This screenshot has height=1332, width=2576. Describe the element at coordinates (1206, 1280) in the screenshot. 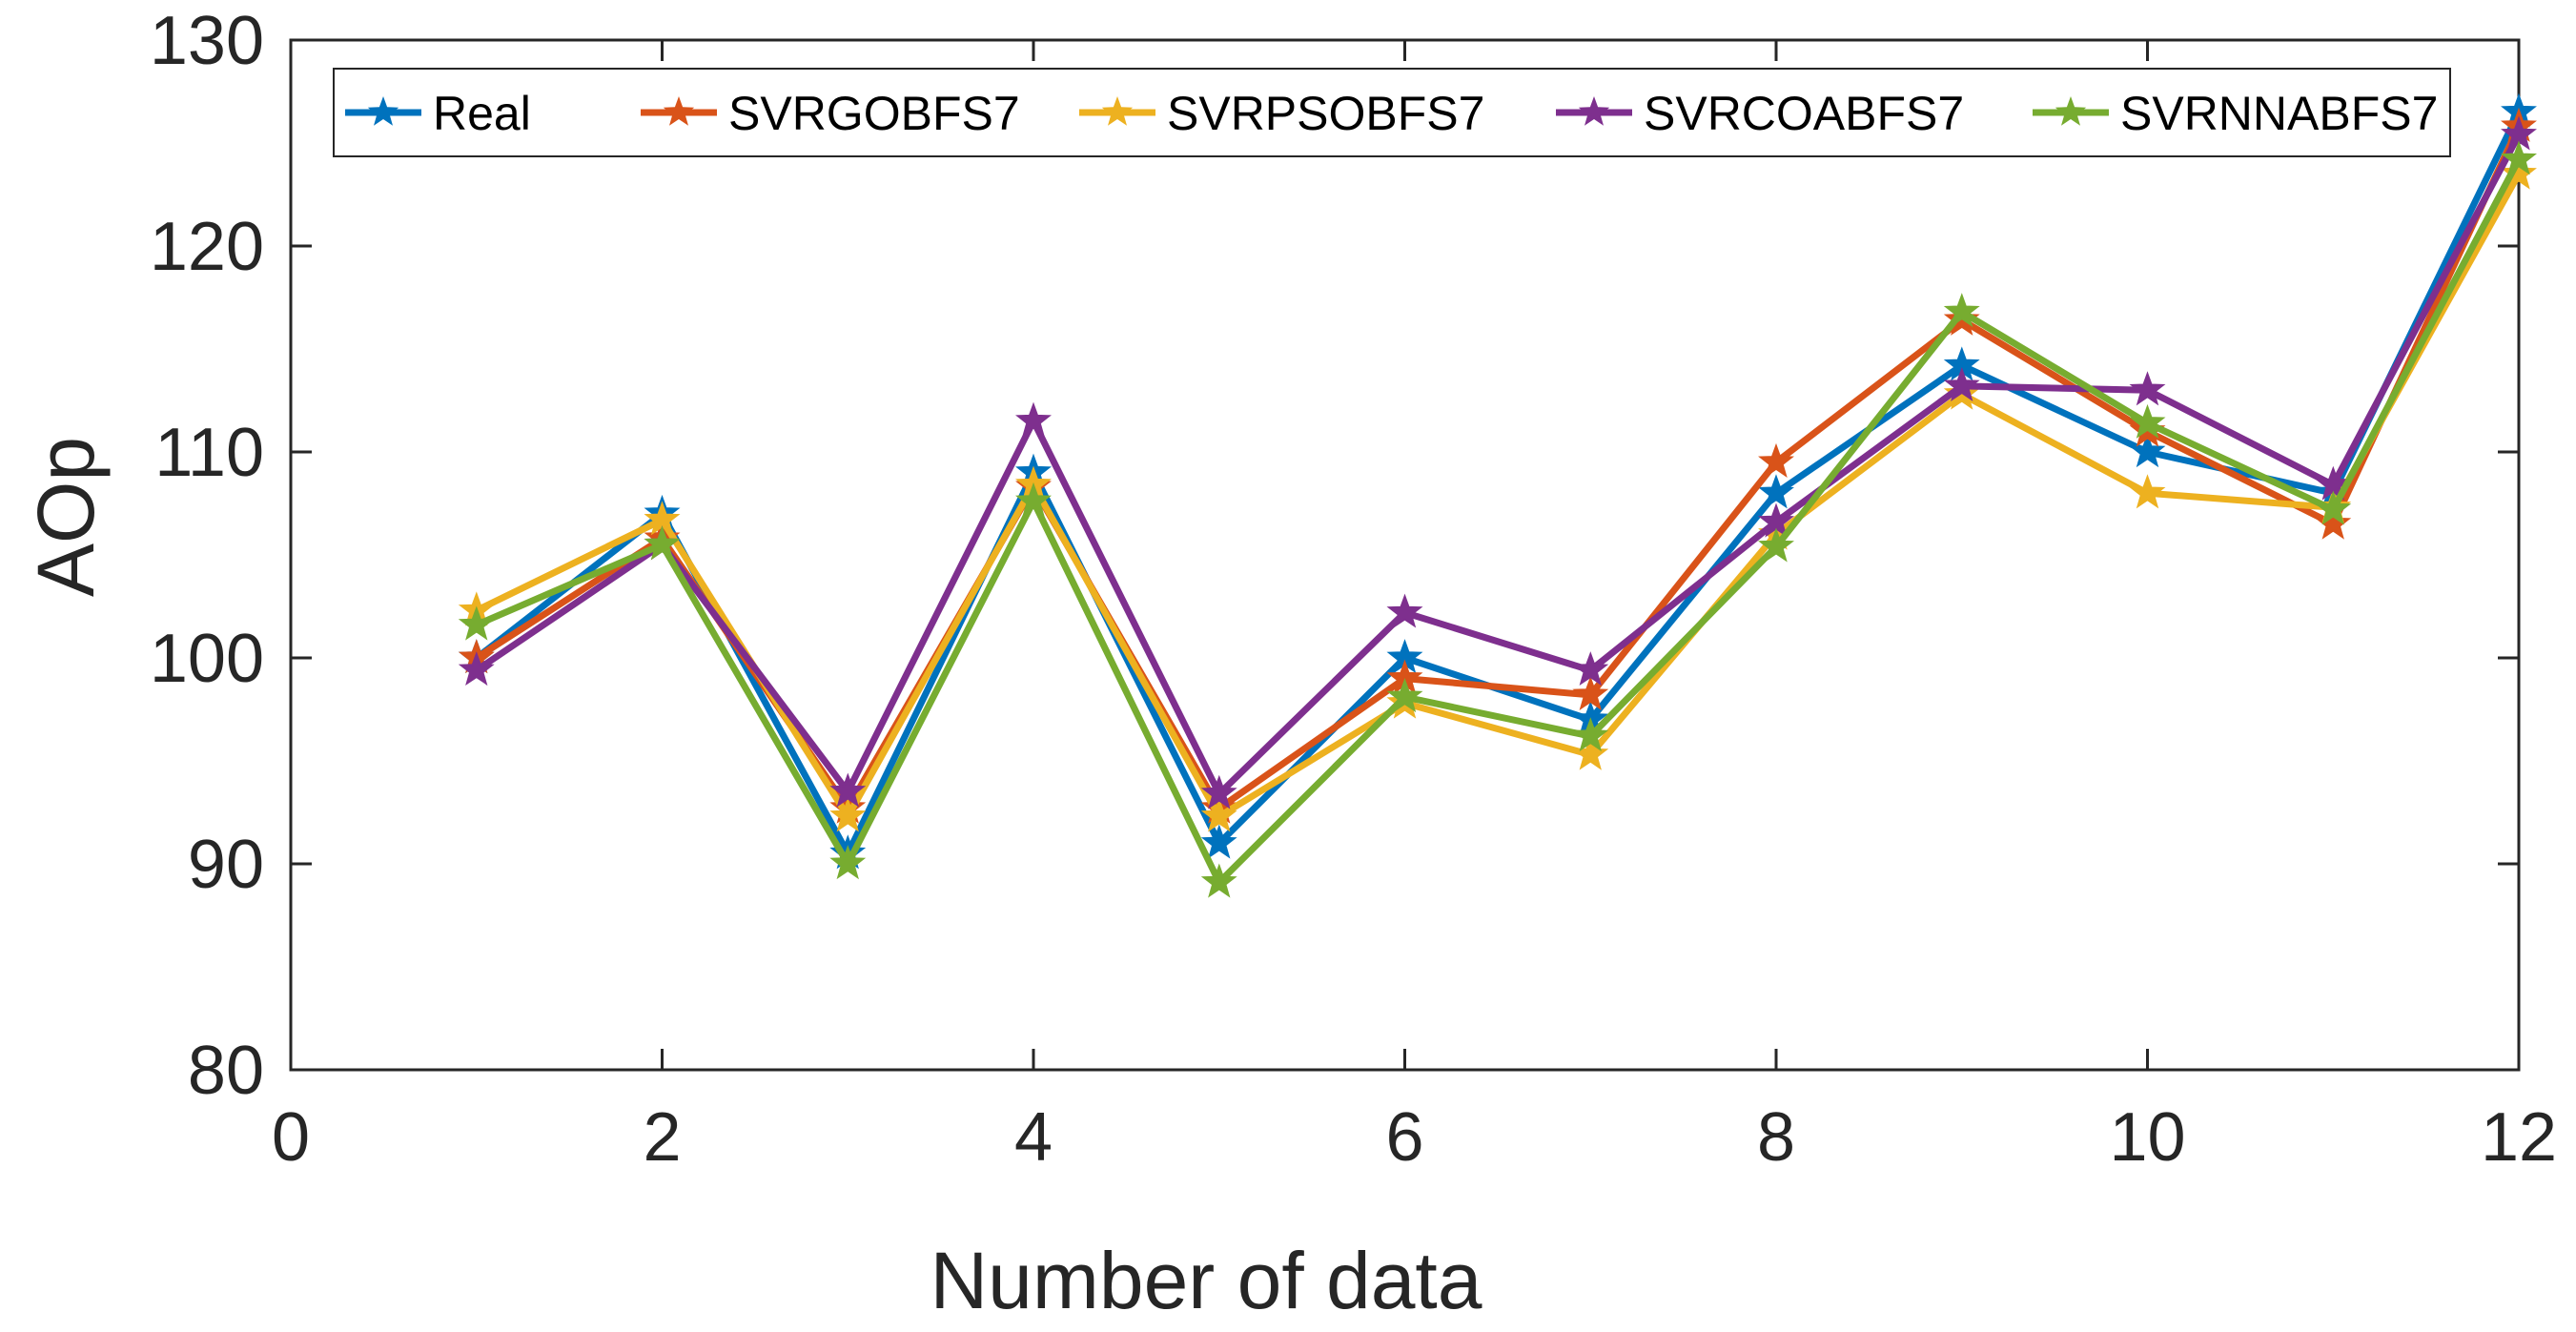

I see `x-axis-title: Number of data` at that location.